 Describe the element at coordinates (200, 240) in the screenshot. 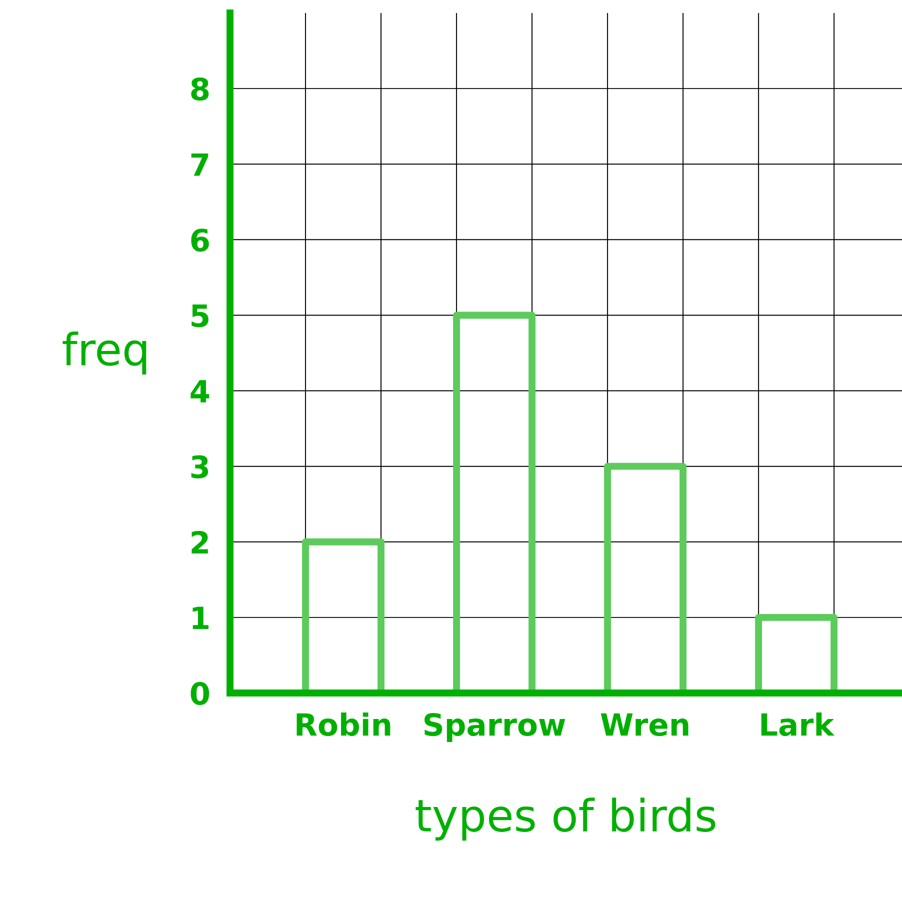

I see `y-tick-label: 6` at that location.